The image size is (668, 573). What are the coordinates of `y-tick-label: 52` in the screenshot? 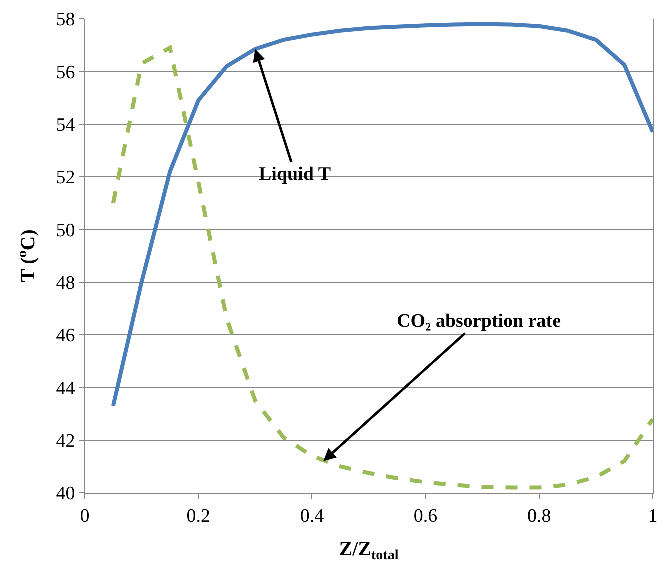 It's located at (66, 178).